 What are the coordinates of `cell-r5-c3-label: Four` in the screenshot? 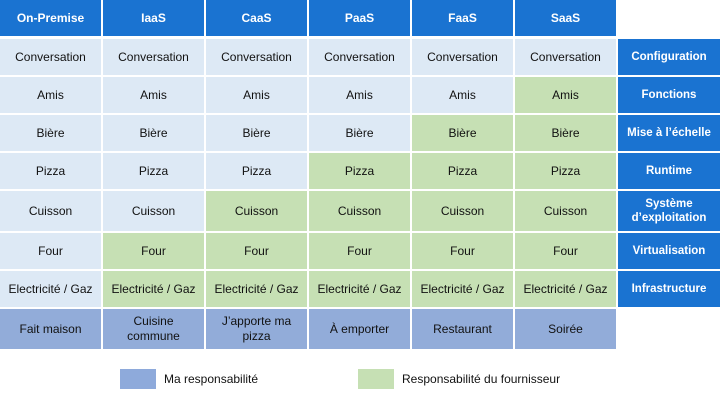 It's located at (359, 250).